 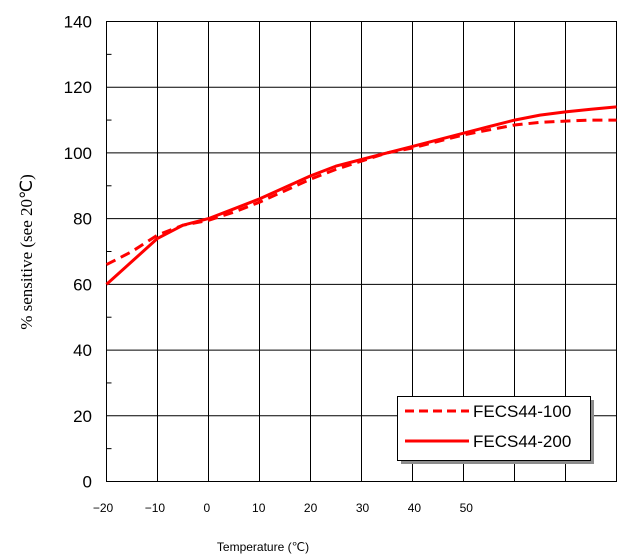 I want to click on legend-box, so click(x=494, y=428).